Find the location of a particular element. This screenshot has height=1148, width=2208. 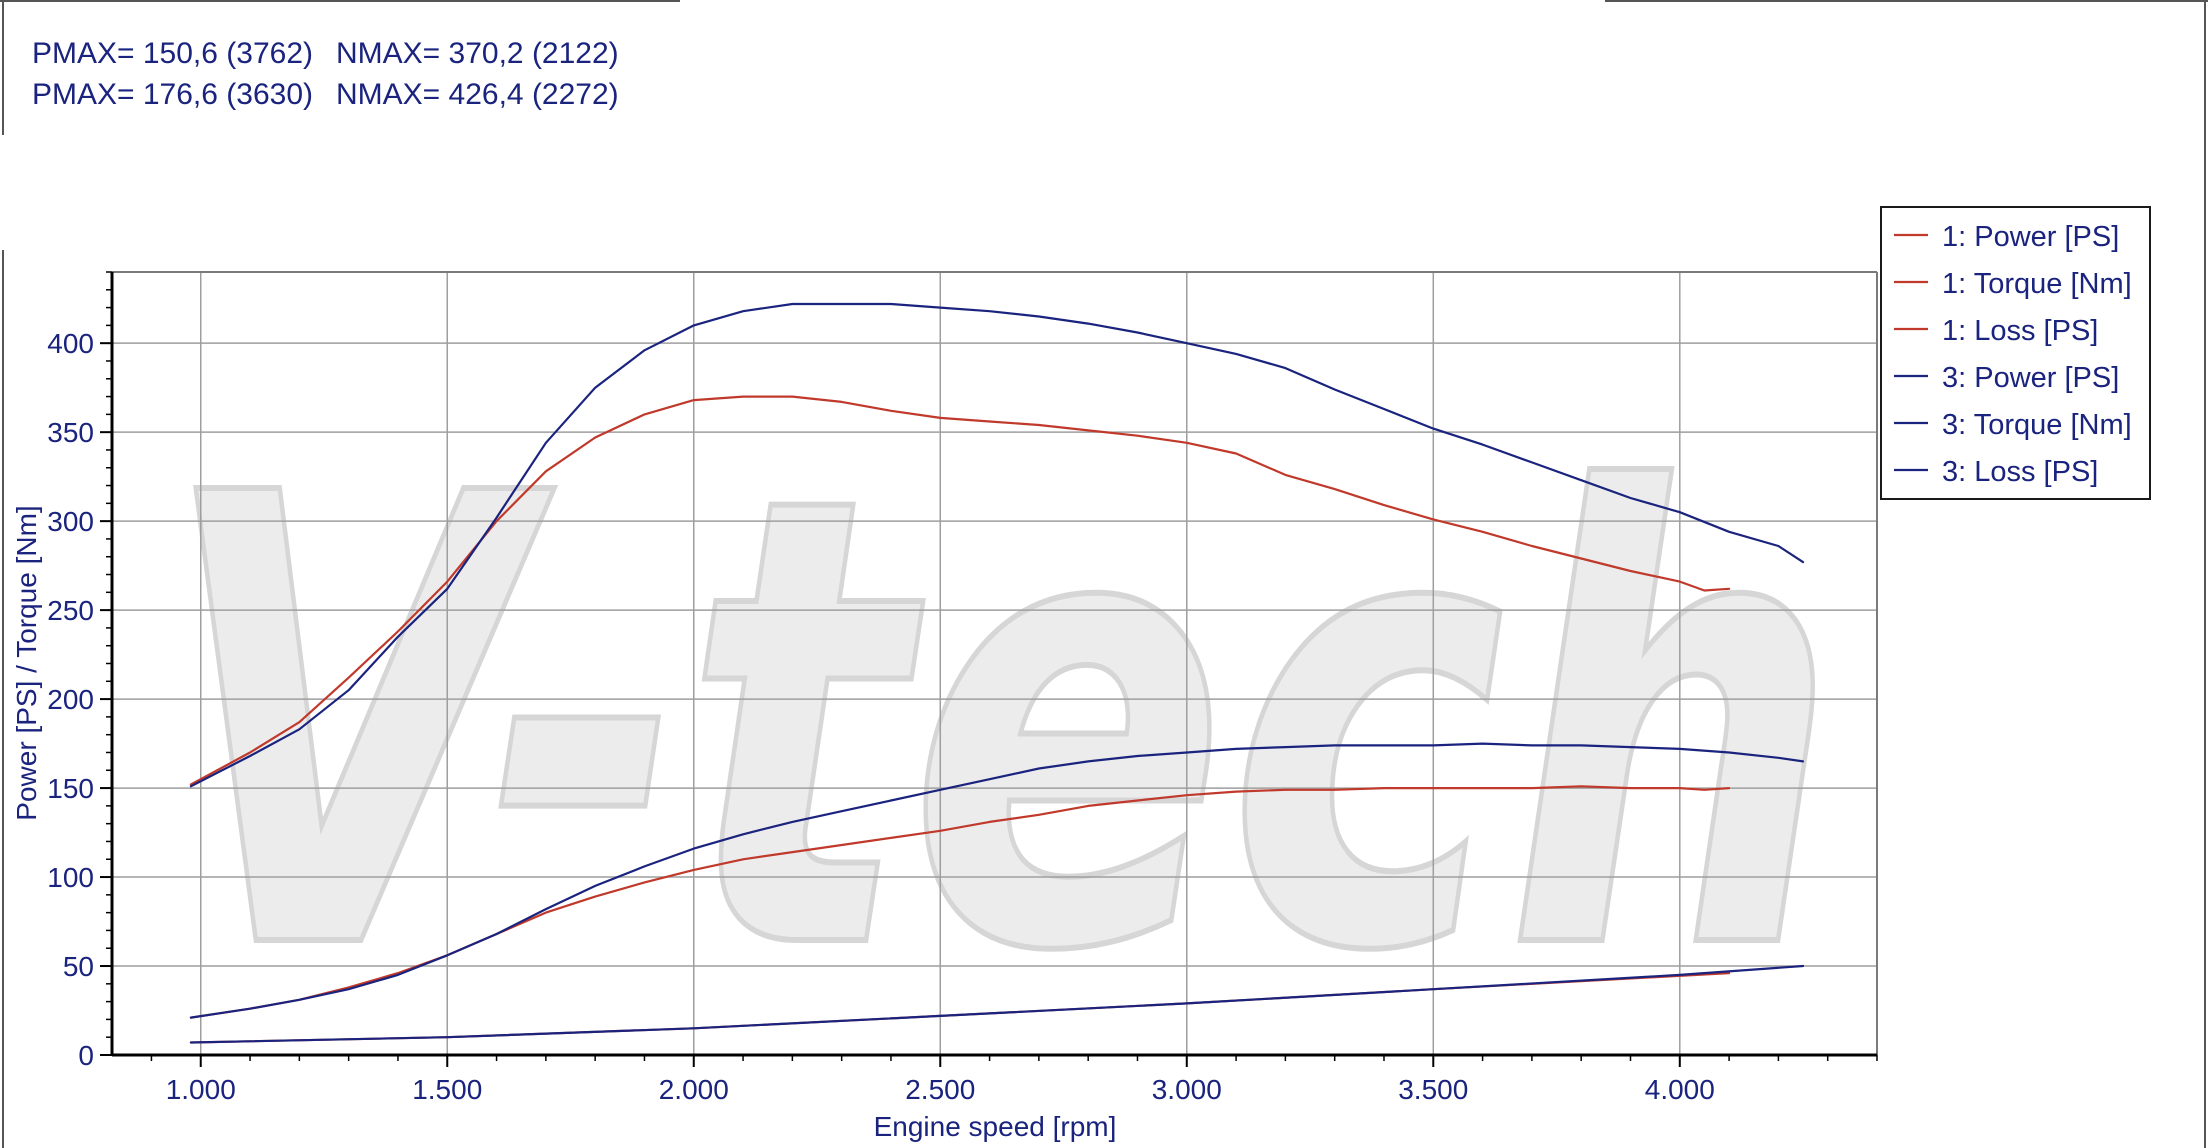

legend-item-label: 1: Power [PS] is located at coordinates (2030, 237).